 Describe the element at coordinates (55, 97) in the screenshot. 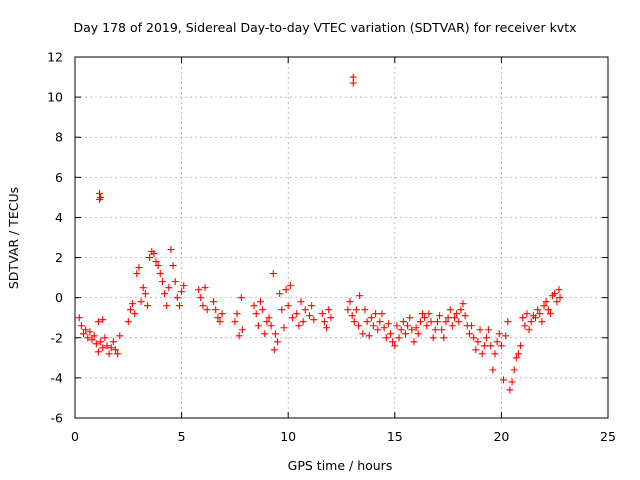

I see `y-tick-label: 10` at that location.